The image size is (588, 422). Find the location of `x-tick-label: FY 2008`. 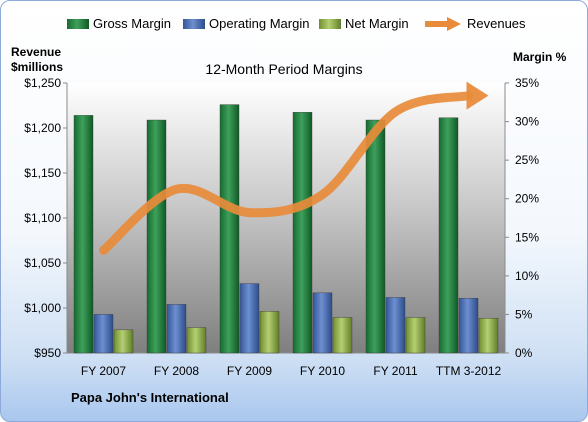

x-tick-label: FY 2008 is located at coordinates (176, 371).